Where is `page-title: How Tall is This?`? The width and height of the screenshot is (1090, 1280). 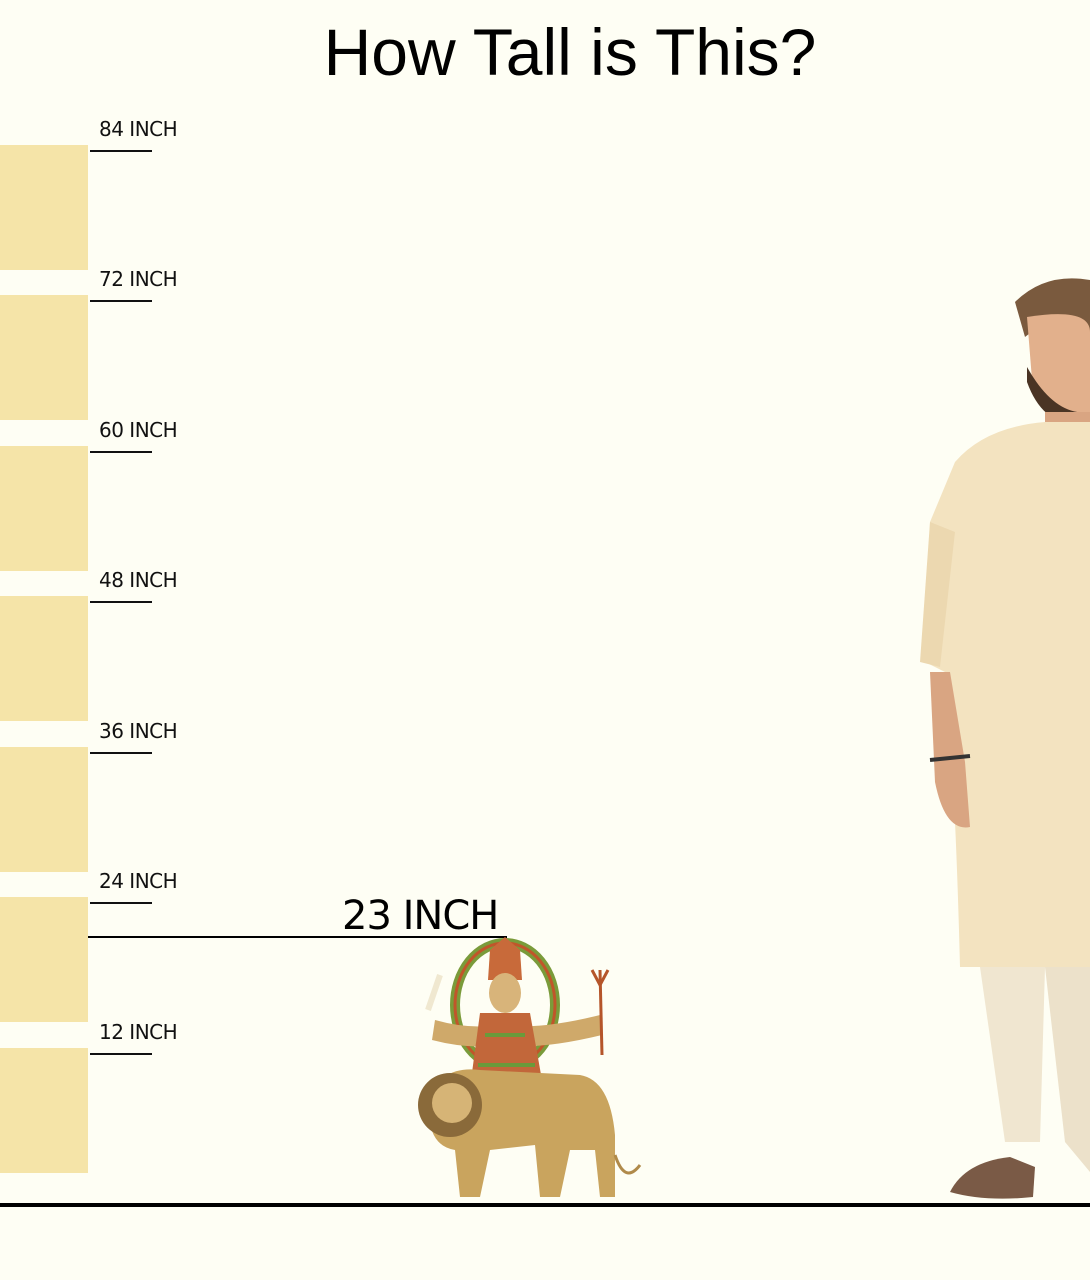
page-title: How Tall is This? is located at coordinates (570, 52).